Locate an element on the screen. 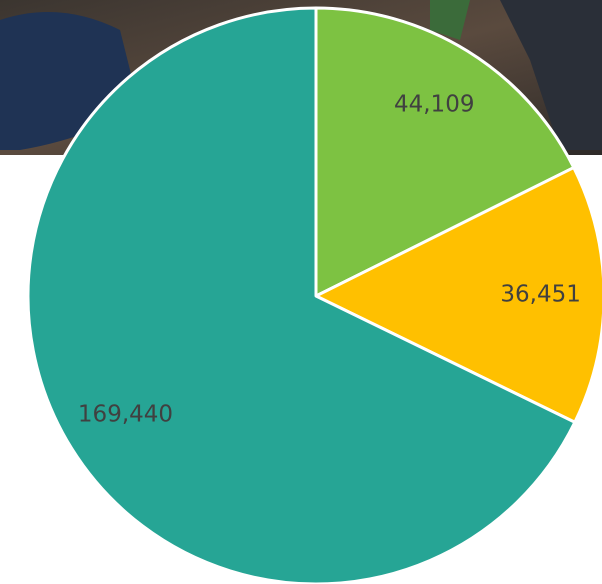  data-label: 36,451 is located at coordinates (540, 295).